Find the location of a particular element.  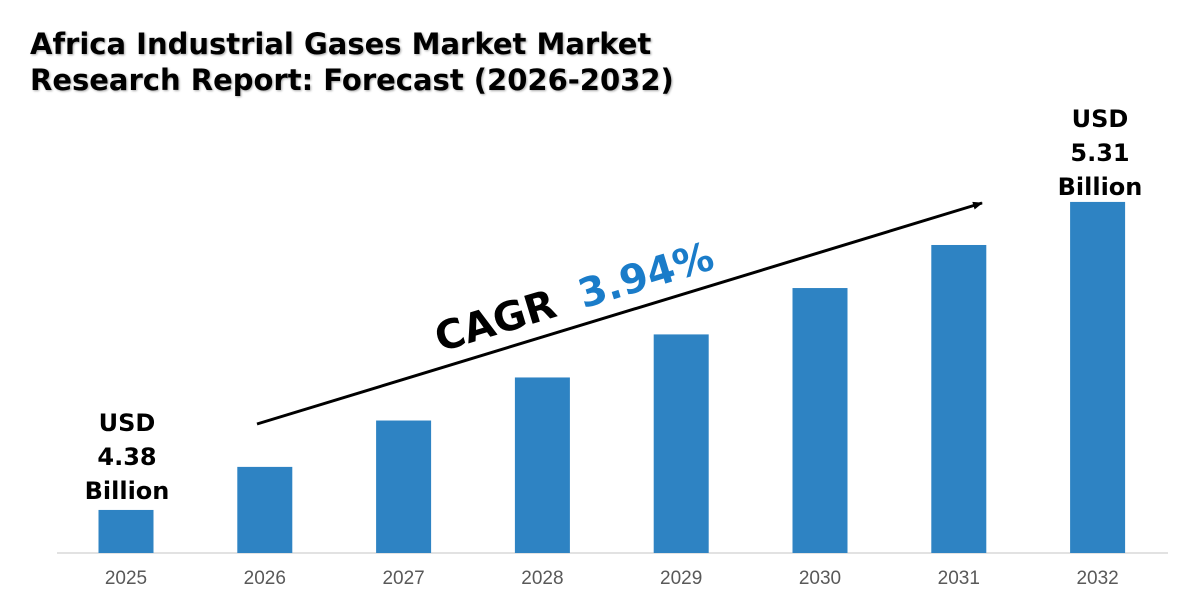

bar-2032 is located at coordinates (1098, 377).